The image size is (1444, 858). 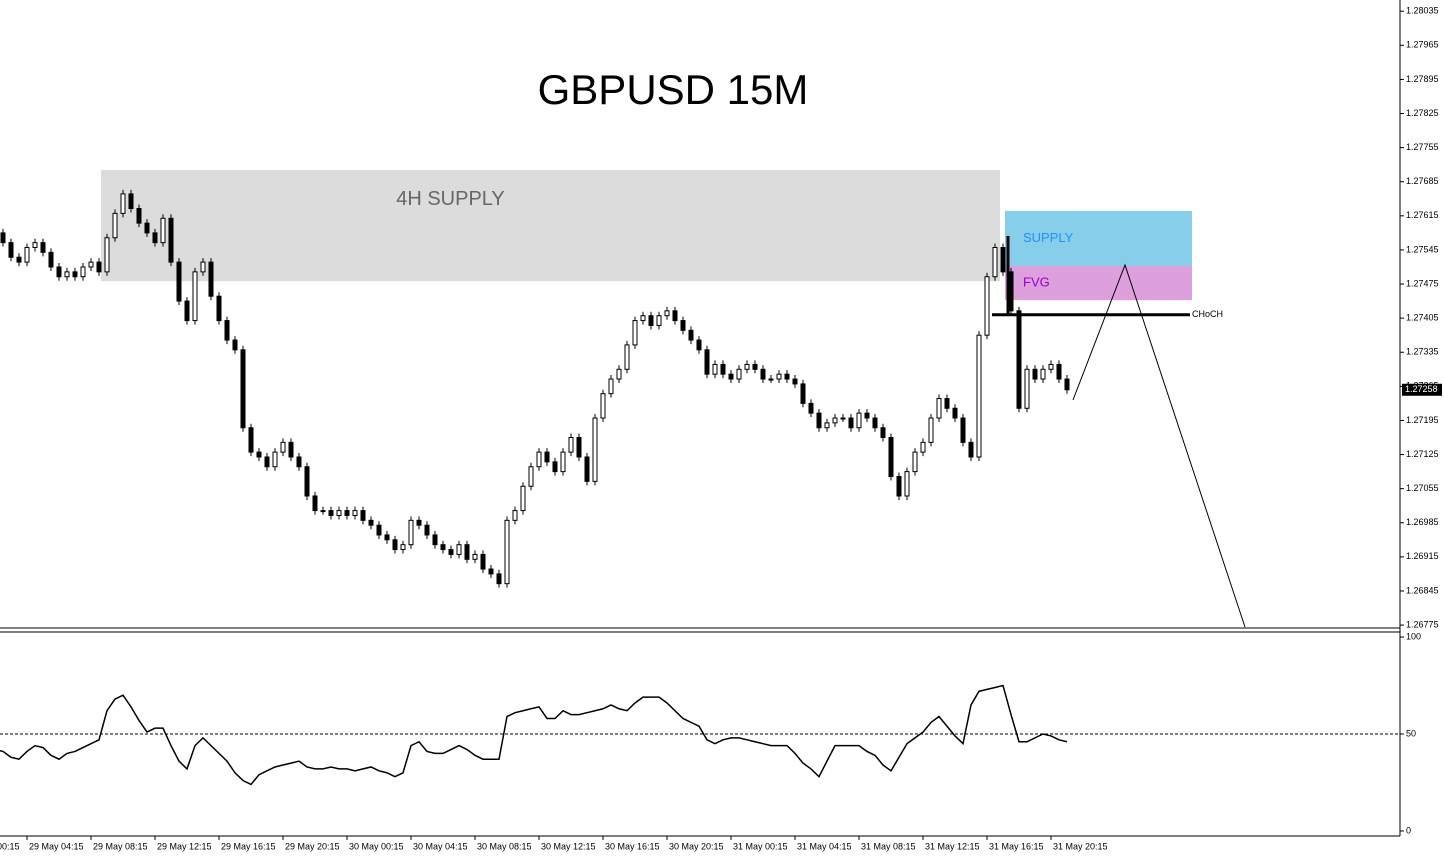 What do you see at coordinates (1422, 454) in the screenshot?
I see `y-tick-label: 1.27125` at bounding box center [1422, 454].